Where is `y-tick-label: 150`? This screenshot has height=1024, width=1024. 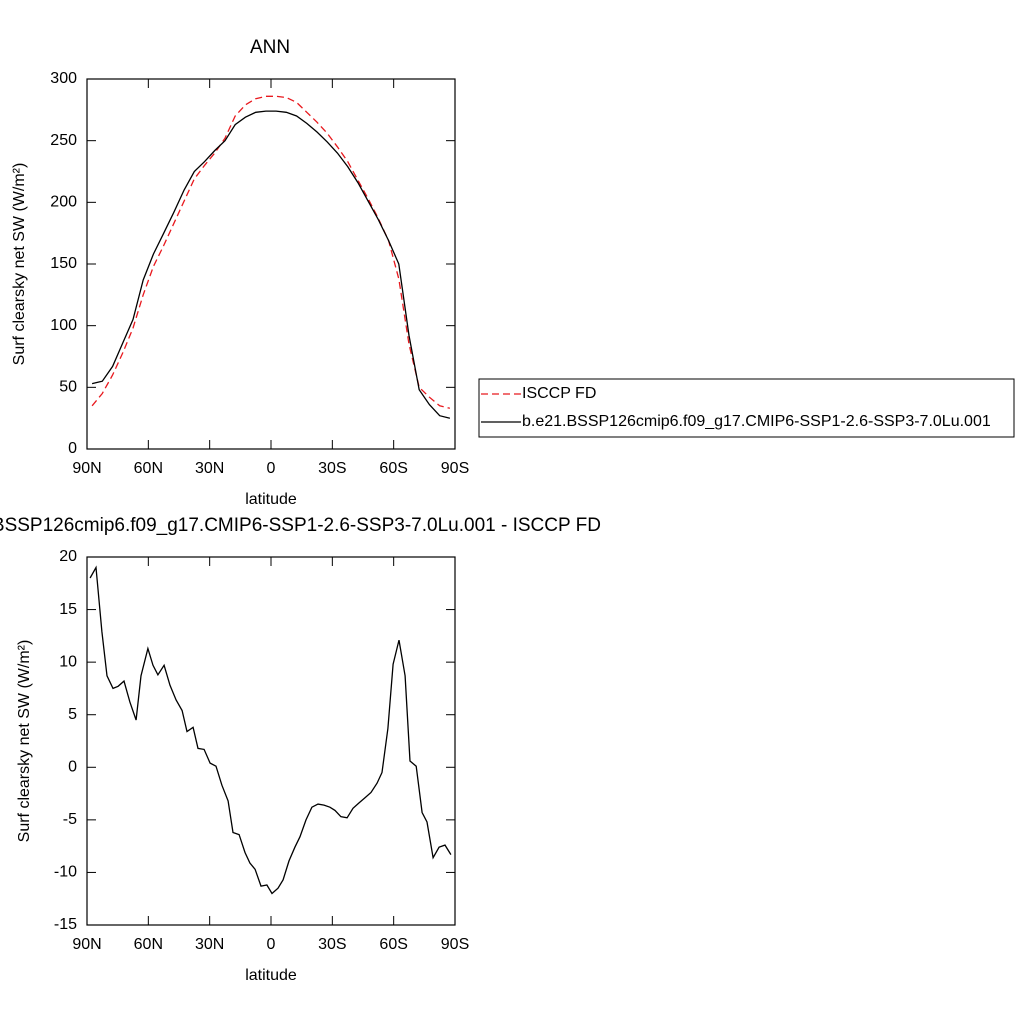
y-tick-label: 150 is located at coordinates (63, 263).